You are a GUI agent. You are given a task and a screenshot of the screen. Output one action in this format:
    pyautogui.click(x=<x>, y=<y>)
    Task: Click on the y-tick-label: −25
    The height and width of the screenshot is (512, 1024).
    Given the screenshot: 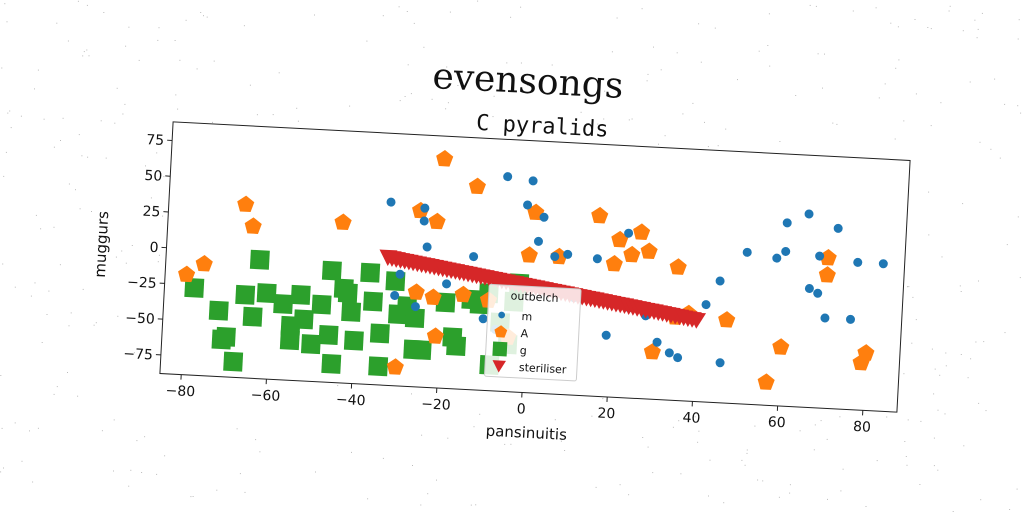 What is the action you would take?
    pyautogui.click(x=142, y=283)
    